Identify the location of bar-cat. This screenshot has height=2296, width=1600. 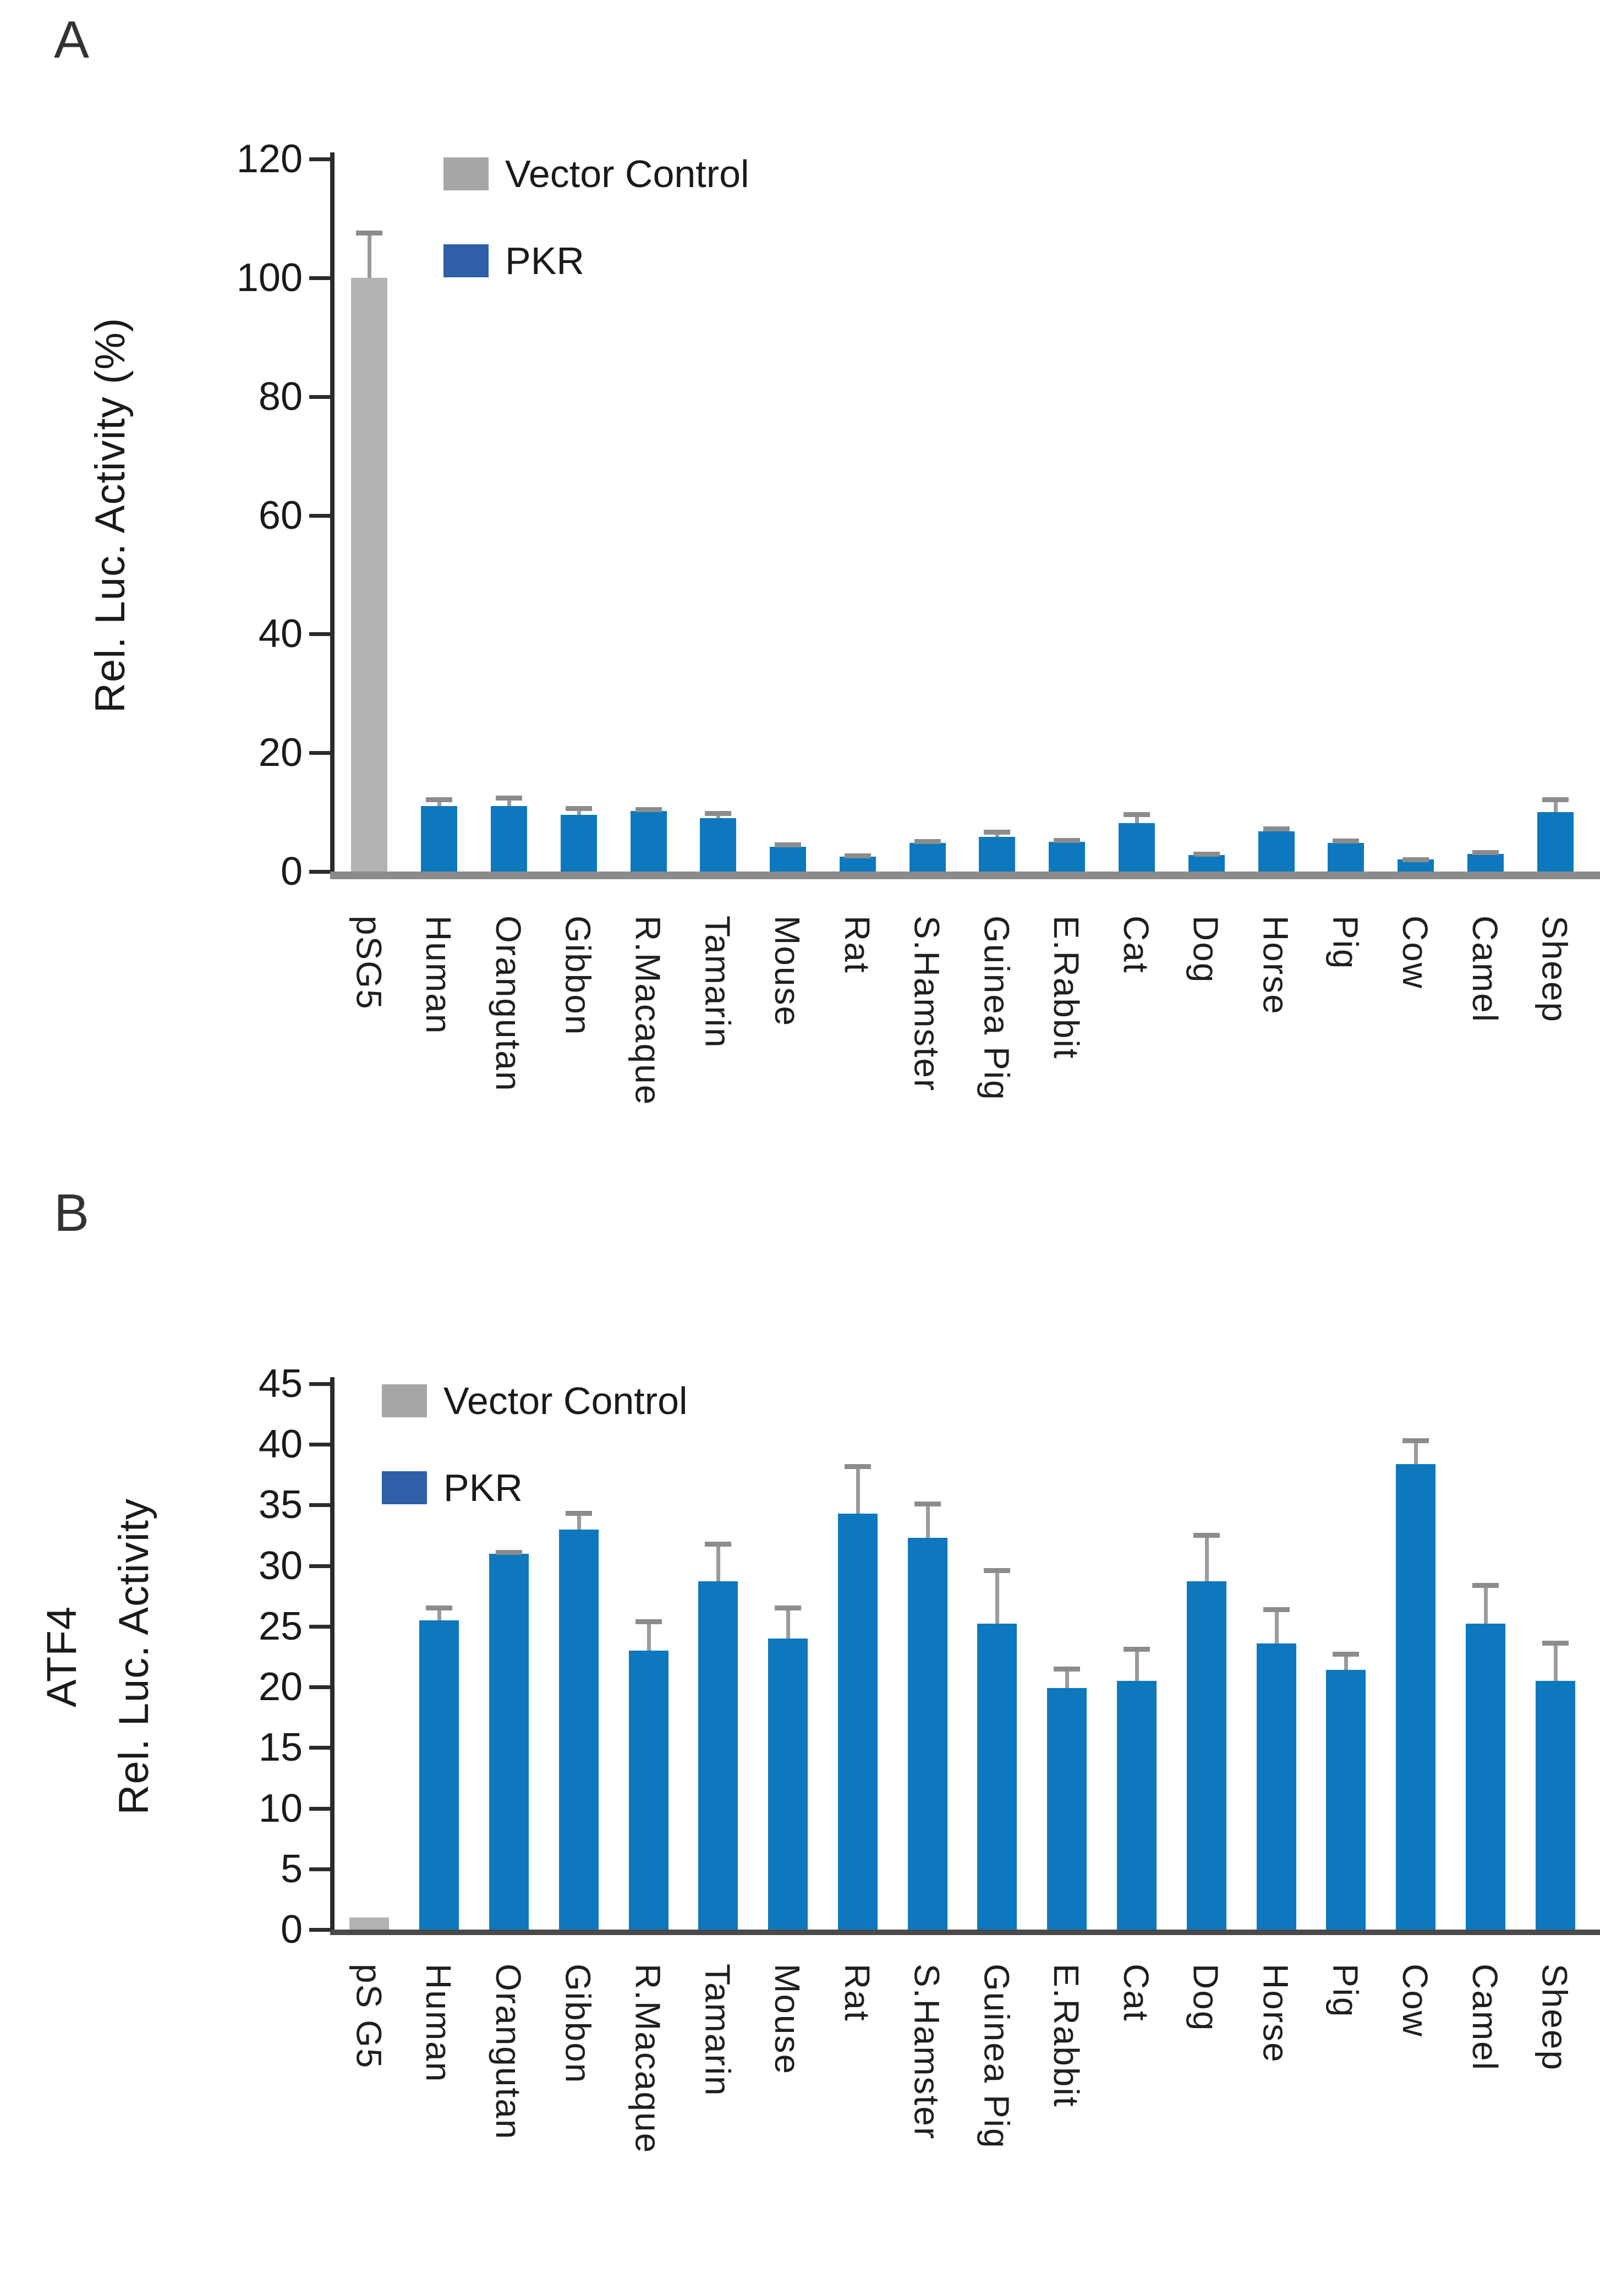
(1136, 1805).